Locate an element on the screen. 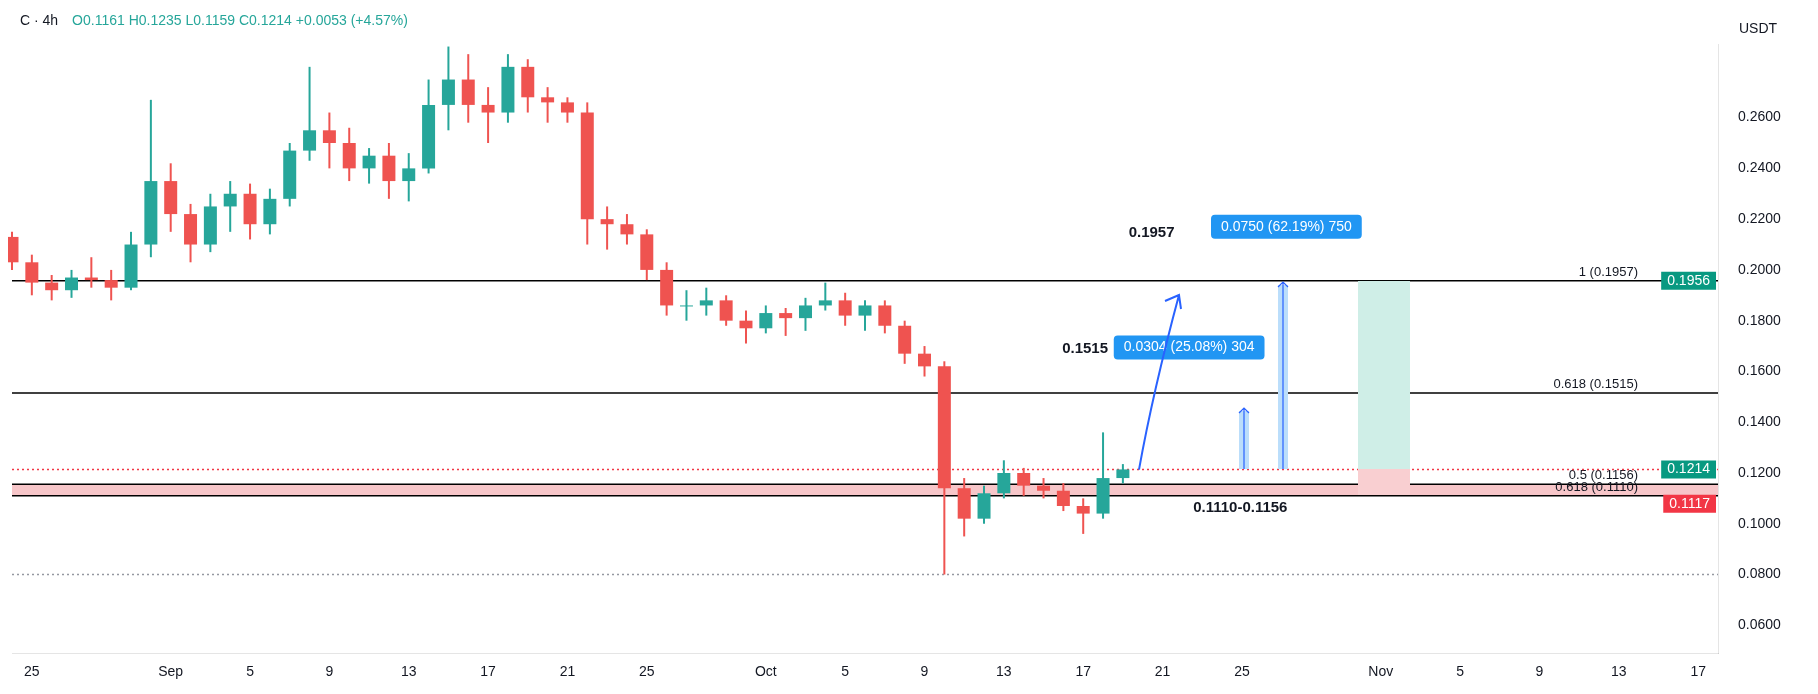  annotation: 0.1515 is located at coordinates (1085, 347).